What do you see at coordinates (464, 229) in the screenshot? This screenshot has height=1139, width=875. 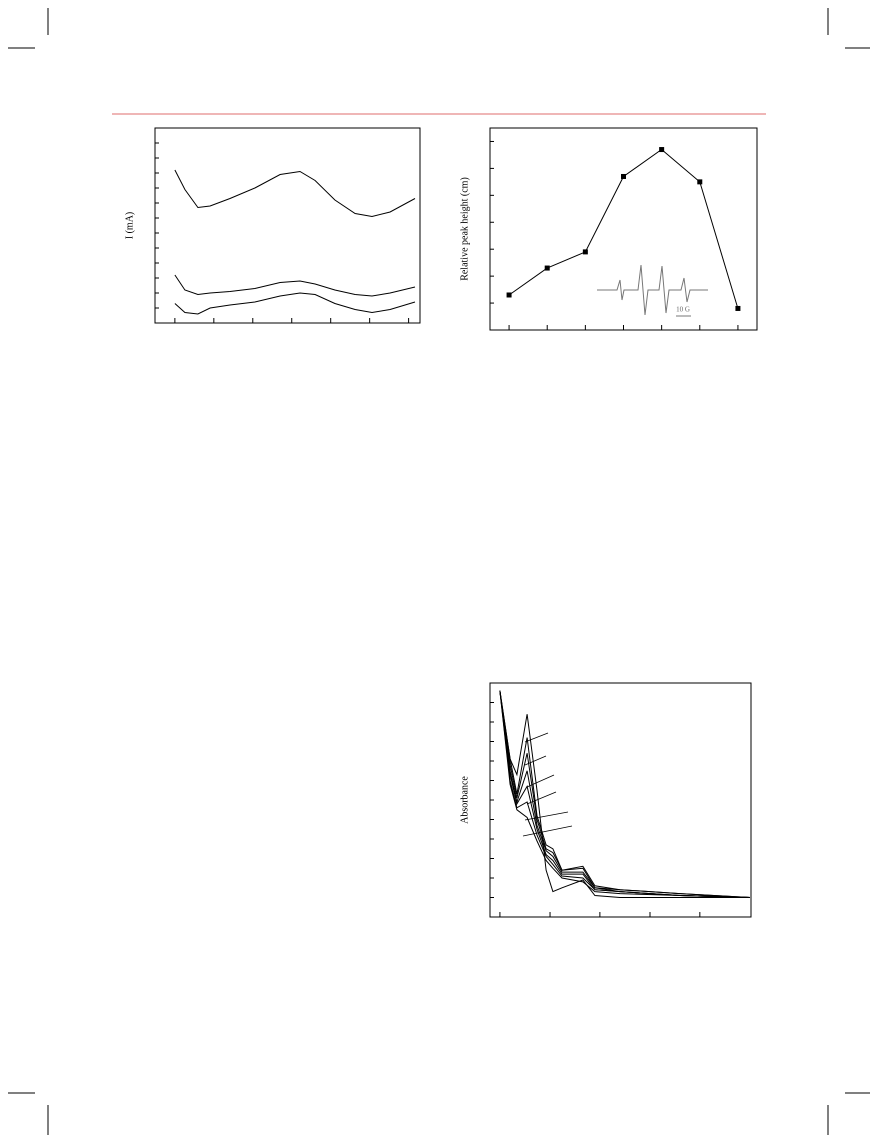 I see `y-axis-label: Relative peak height (cm)` at bounding box center [464, 229].